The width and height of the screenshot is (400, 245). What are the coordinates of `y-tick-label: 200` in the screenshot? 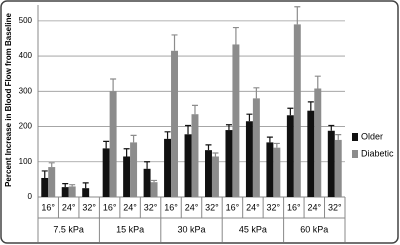 It's located at (26, 126).